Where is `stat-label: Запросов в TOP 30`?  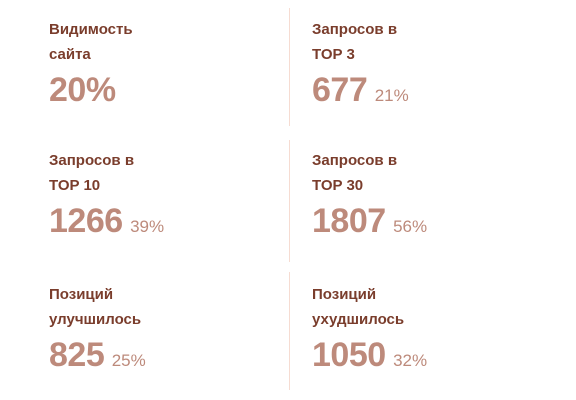 stat-label: Запросов в TOP 30 is located at coordinates (355, 173).